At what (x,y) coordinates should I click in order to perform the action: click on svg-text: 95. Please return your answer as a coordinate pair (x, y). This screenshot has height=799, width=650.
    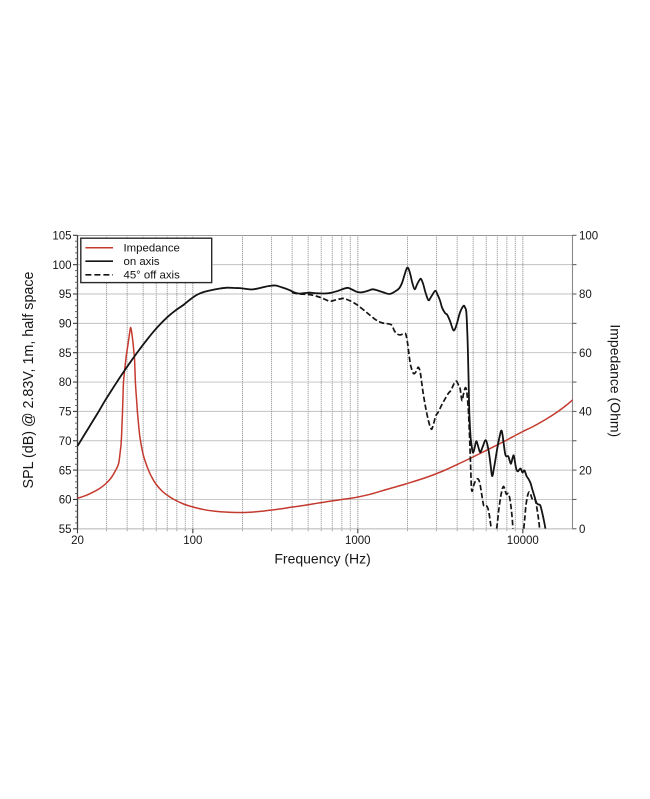
    Looking at the image, I should click on (65, 295).